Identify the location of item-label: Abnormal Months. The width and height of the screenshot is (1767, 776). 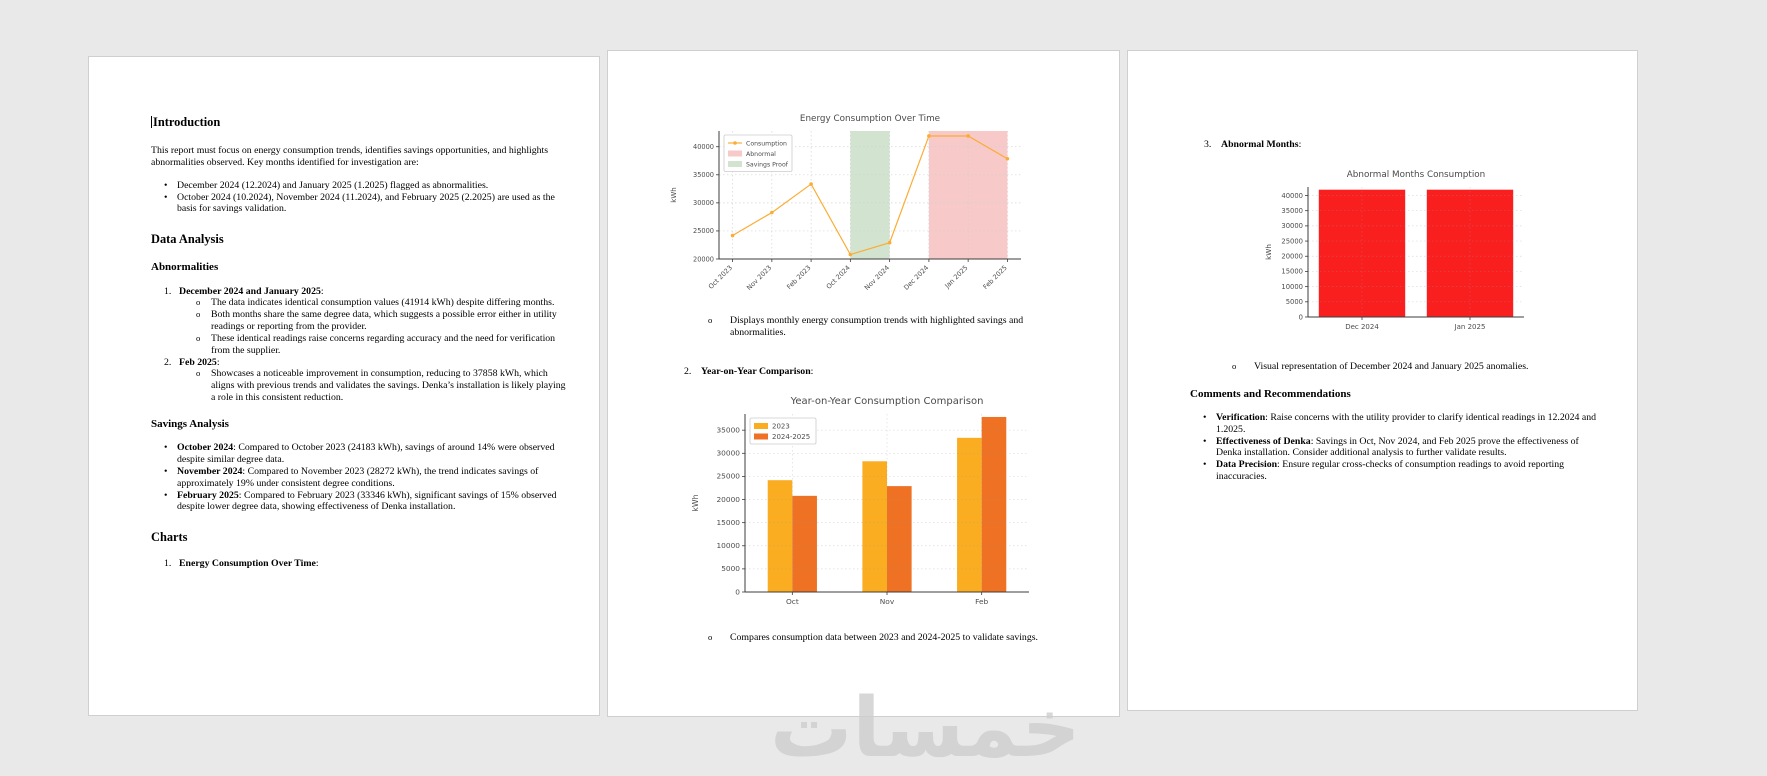
(1260, 144).